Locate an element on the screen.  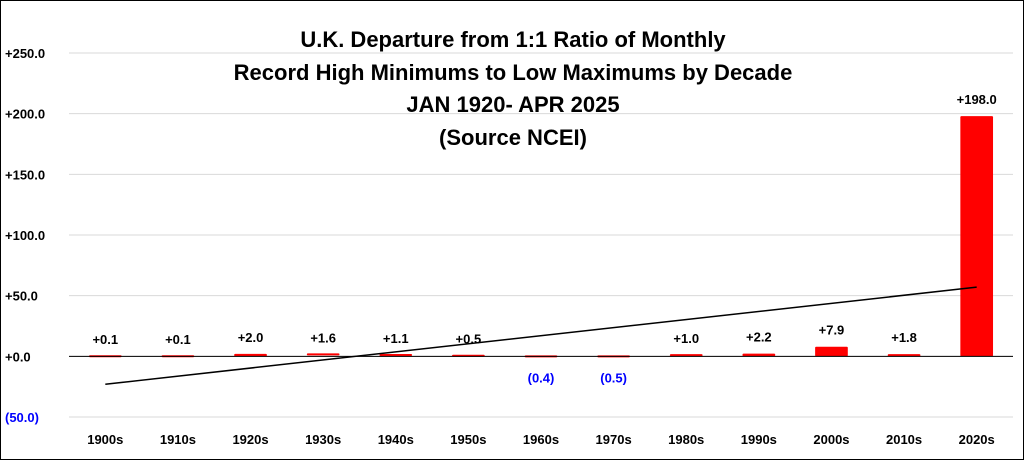
x-tick-label: 2000s is located at coordinates (831, 439).